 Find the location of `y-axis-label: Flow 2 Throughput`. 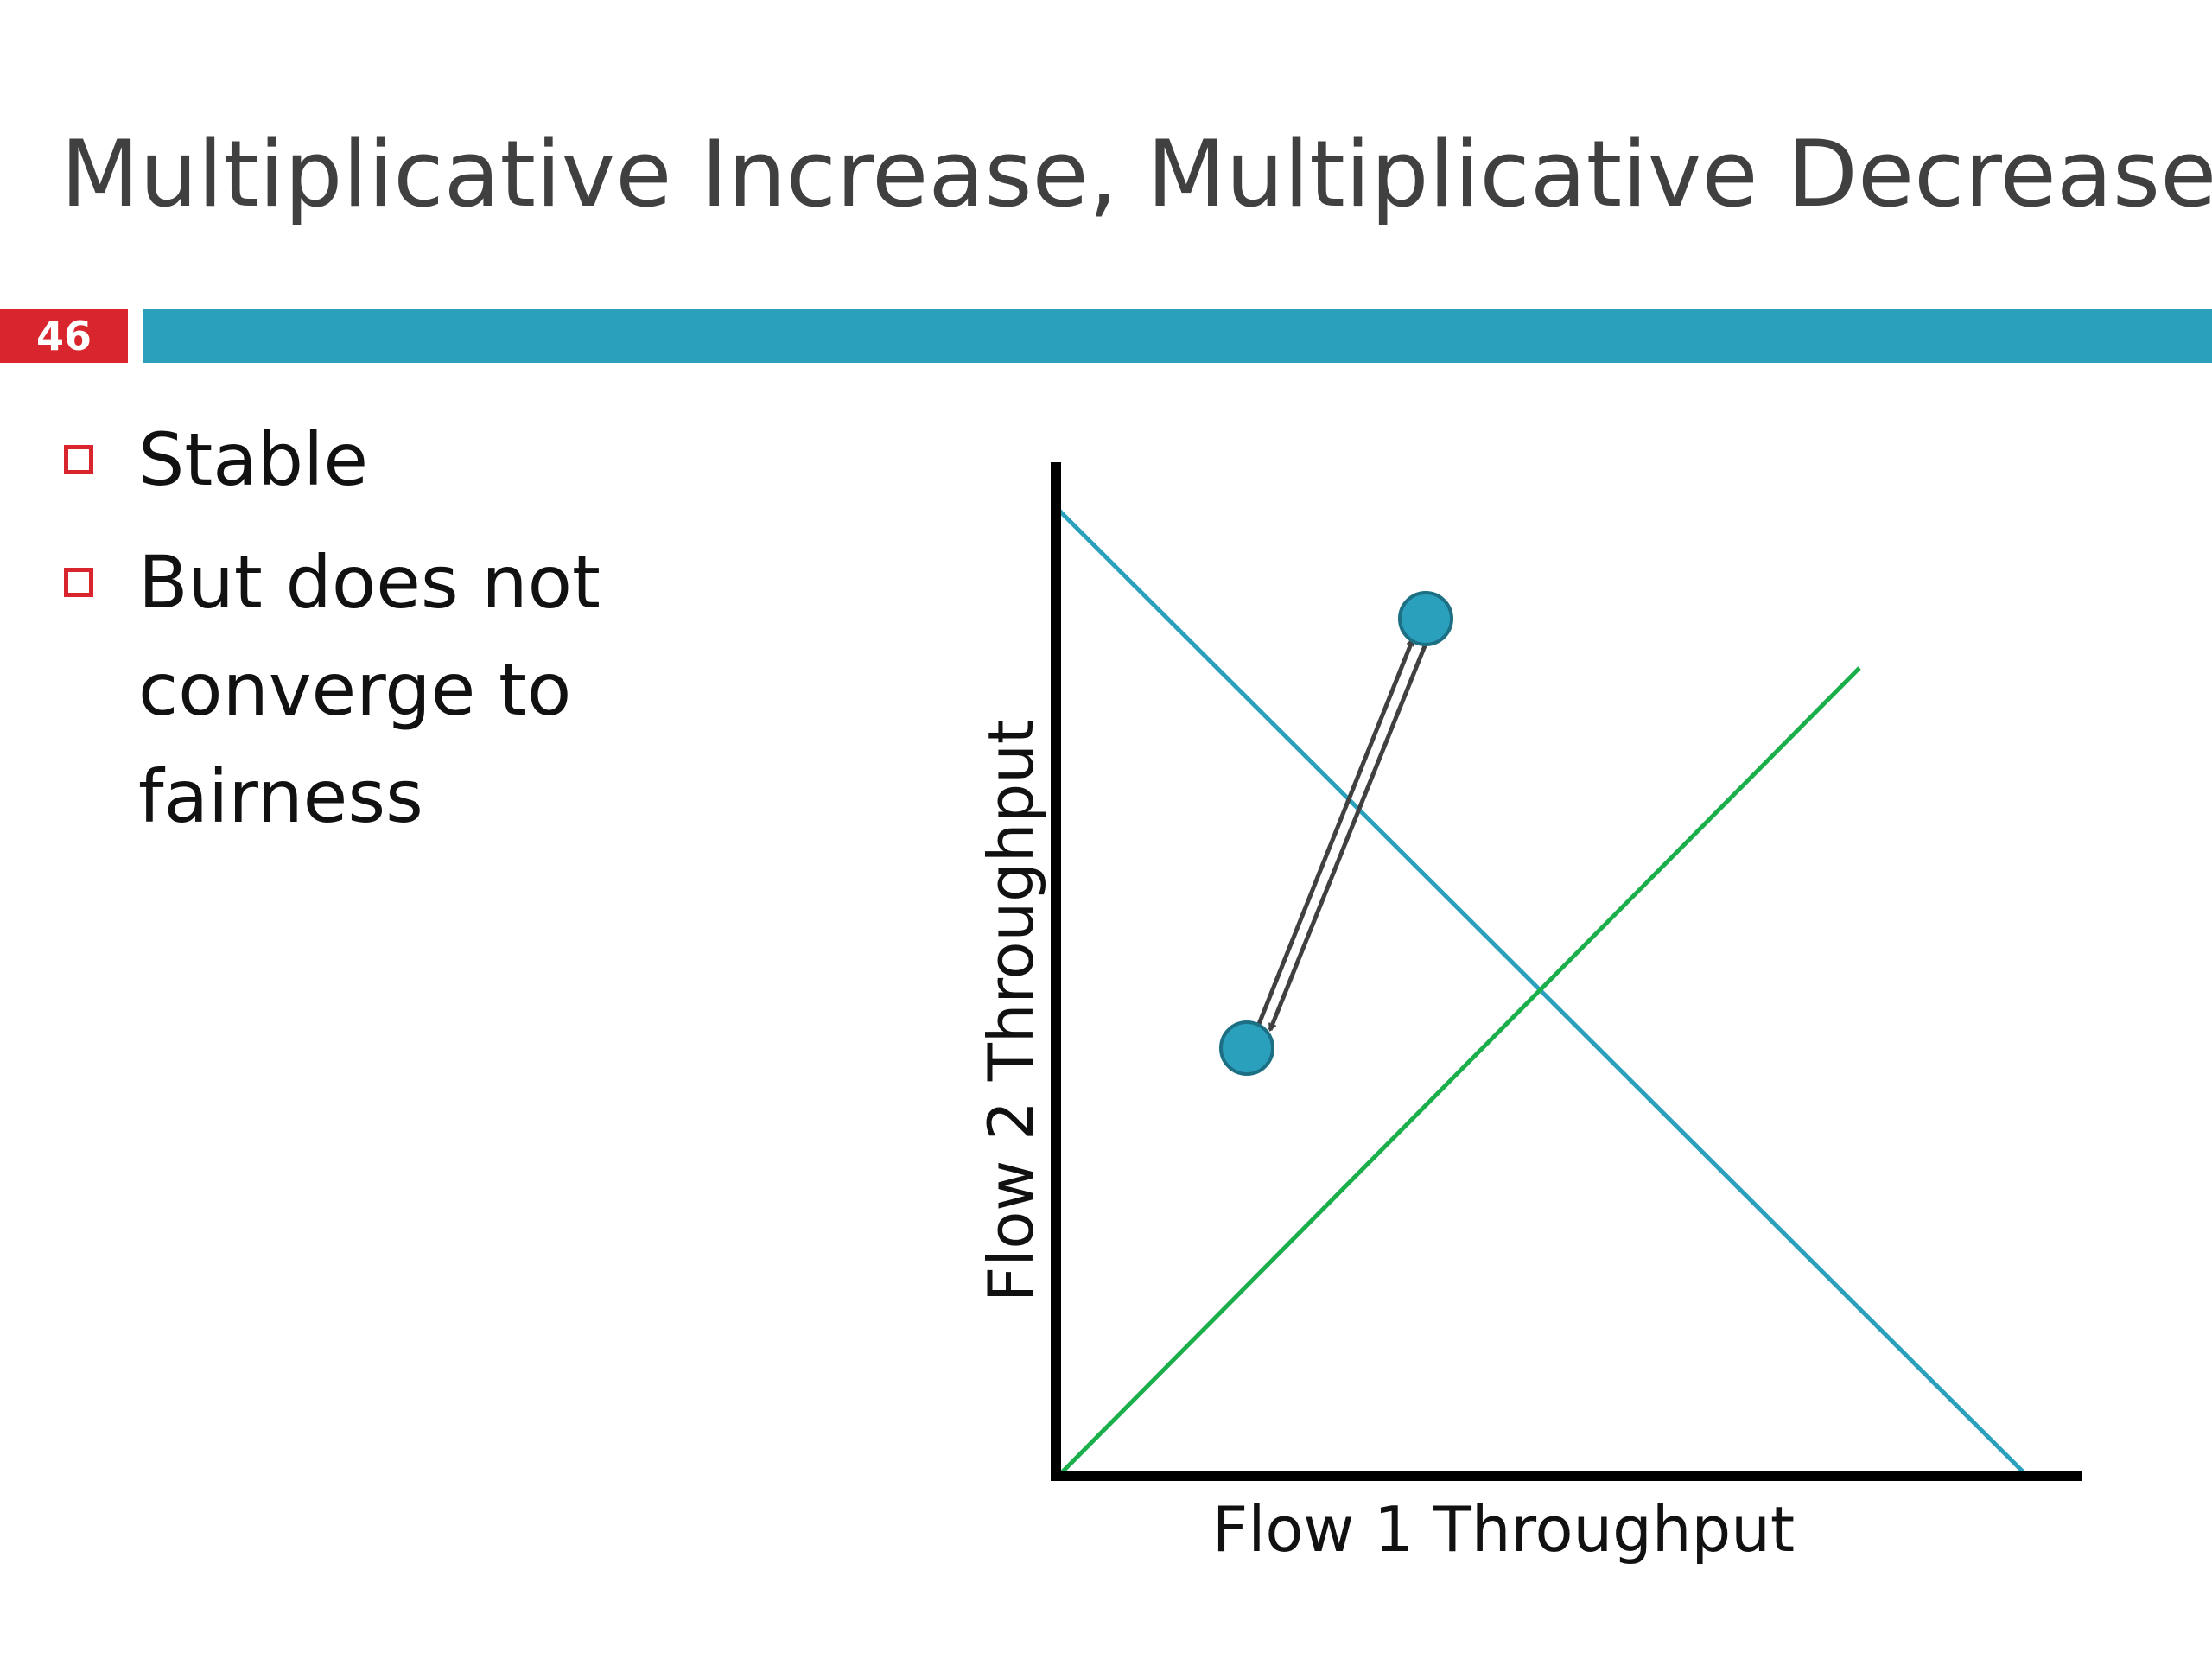

y-axis-label: Flow 2 Throughput is located at coordinates (1011, 1011).